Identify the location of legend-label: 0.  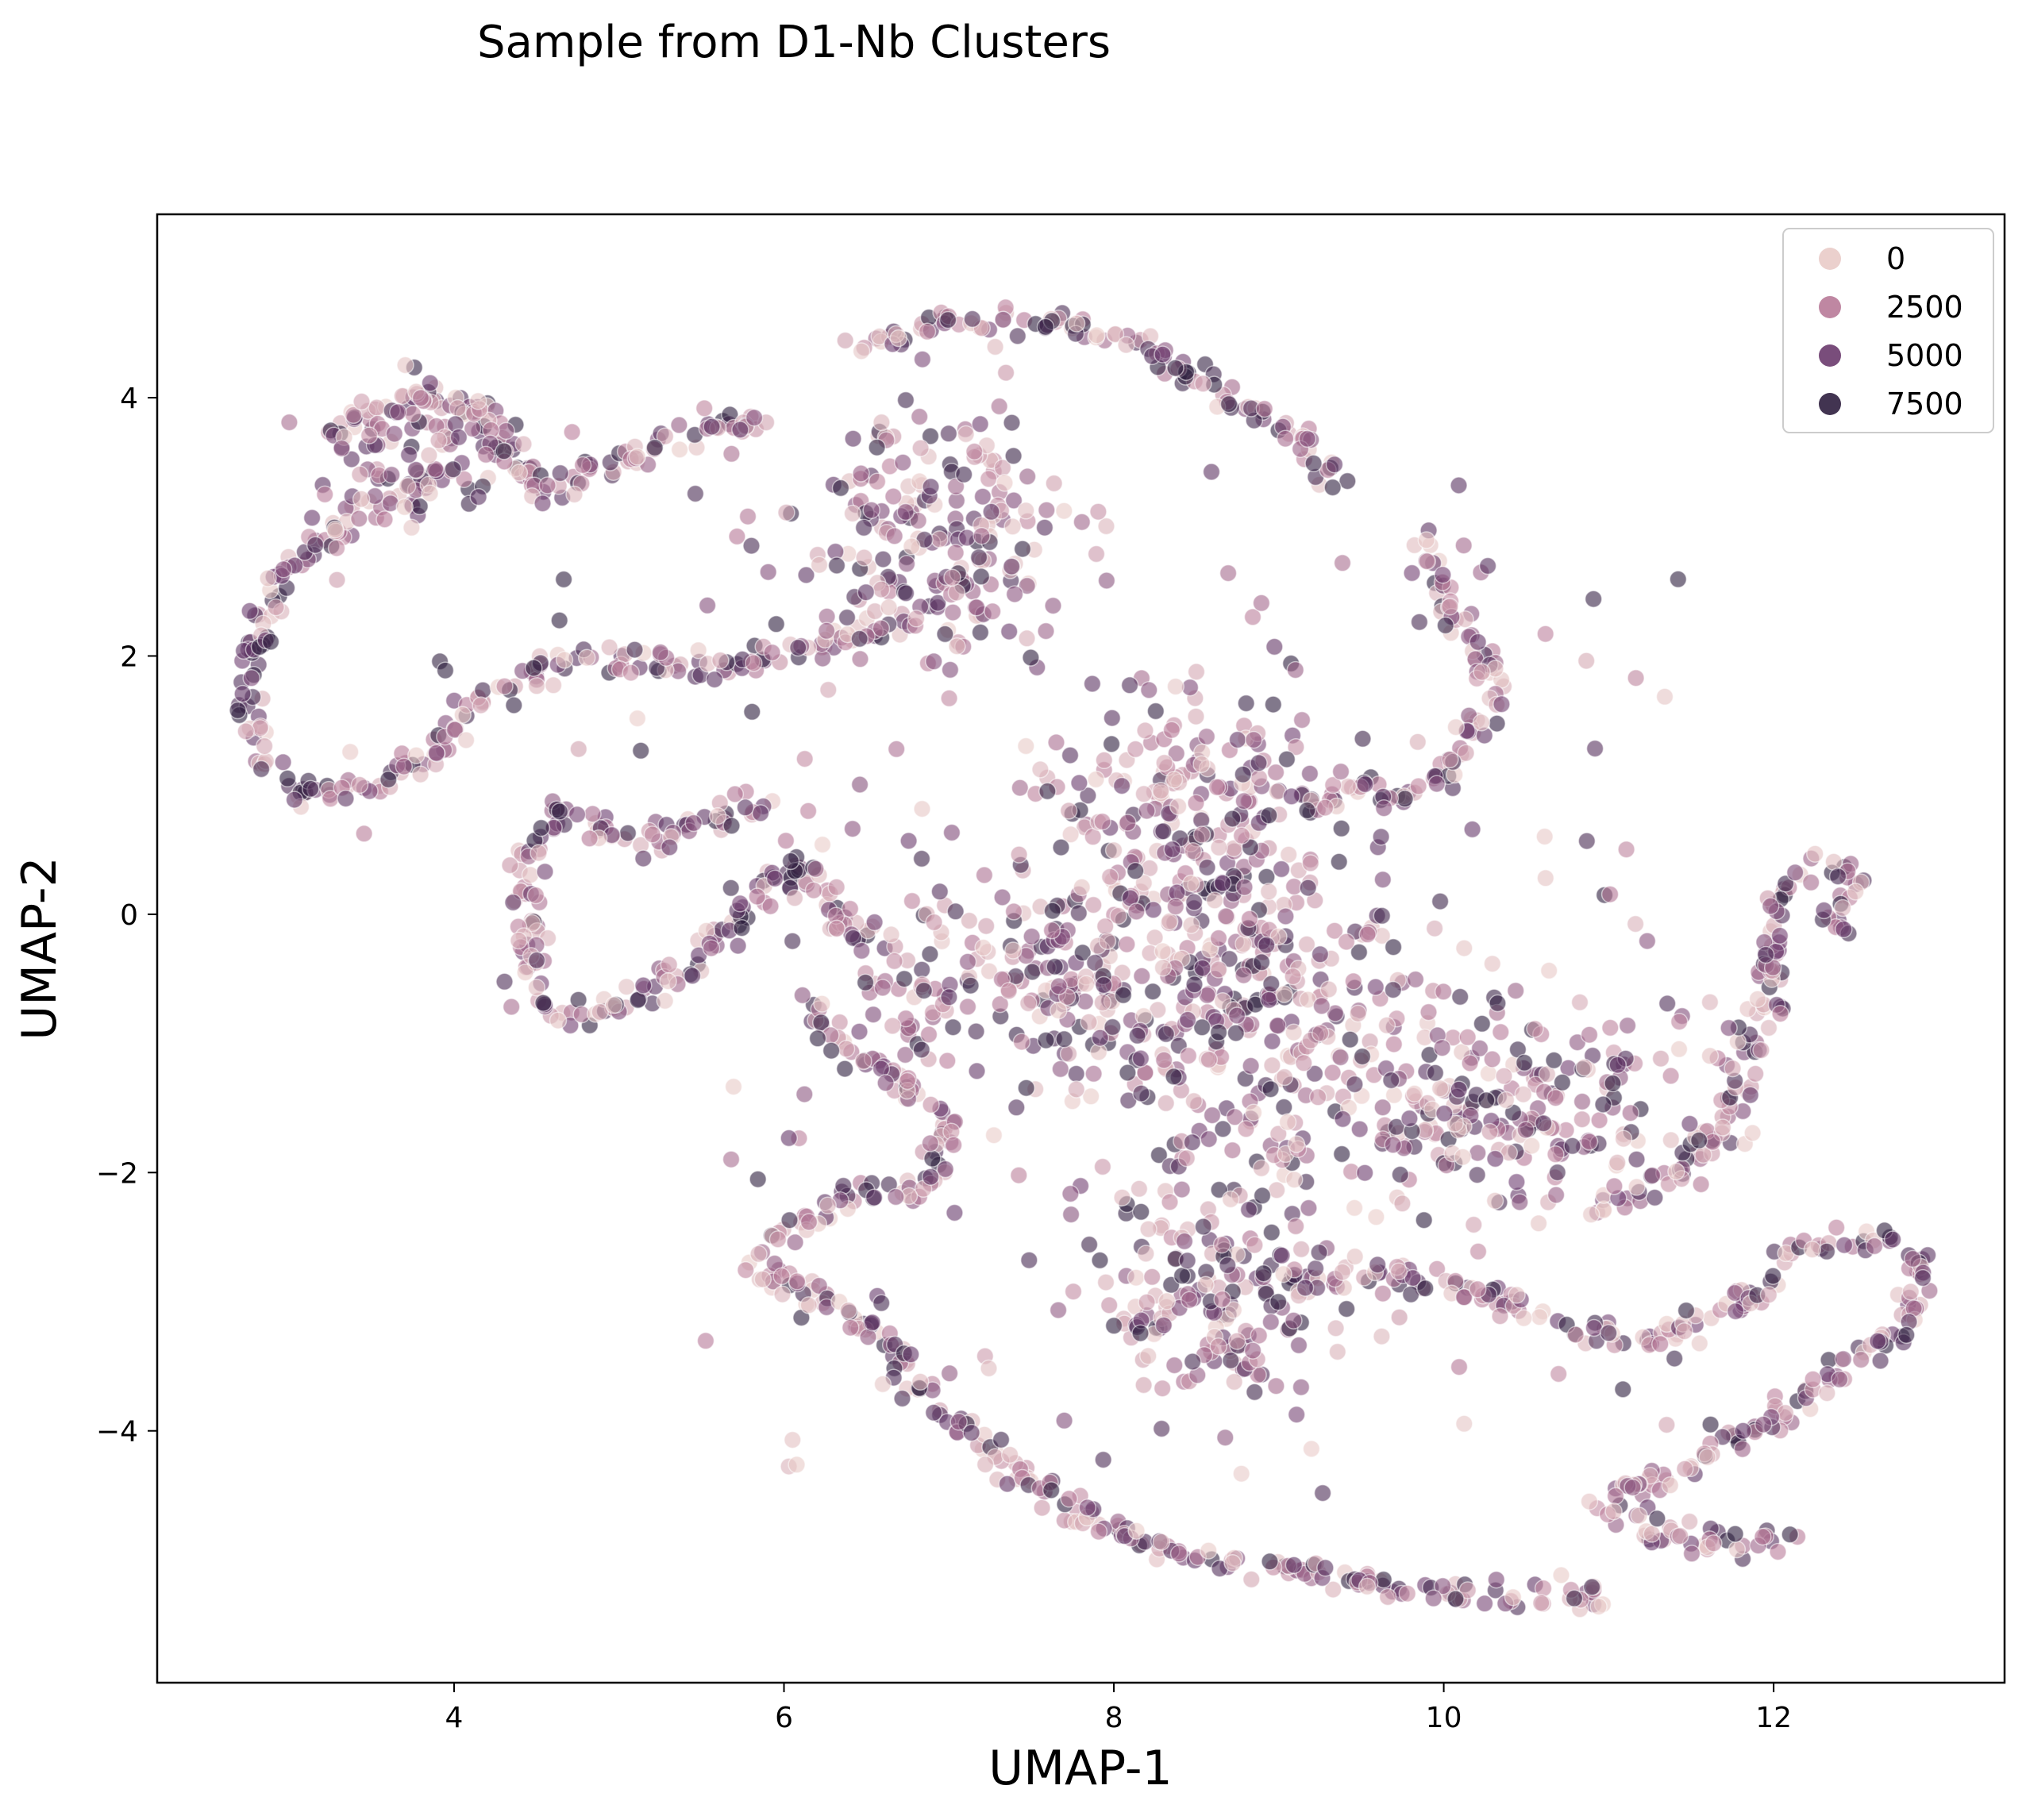
(1895, 258).